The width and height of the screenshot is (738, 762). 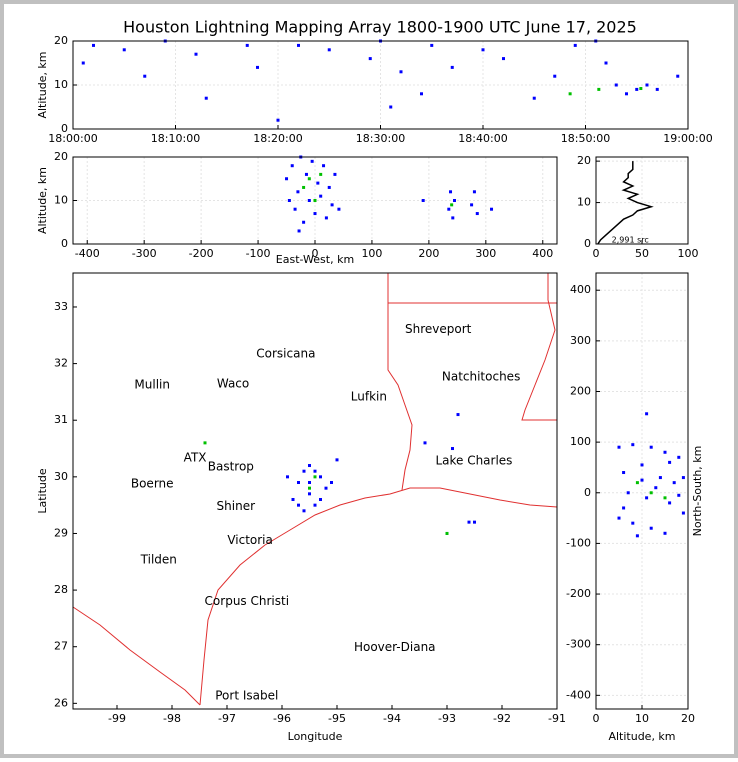 I want to click on y-tick-label: 28, so click(x=61, y=589).